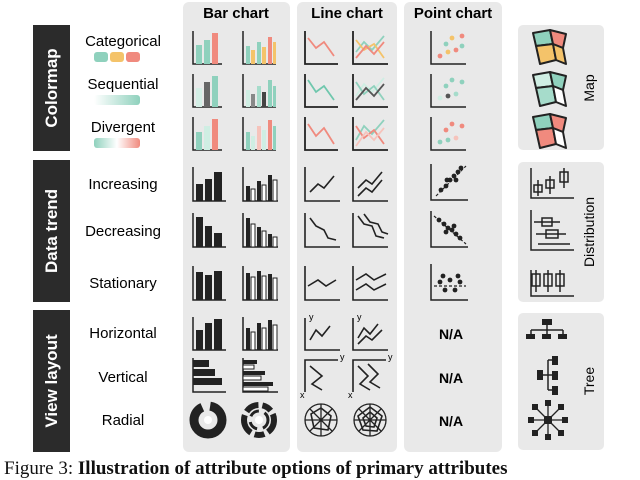 The height and width of the screenshot is (480, 640). I want to click on bar-radial-simple, so click(208, 420).